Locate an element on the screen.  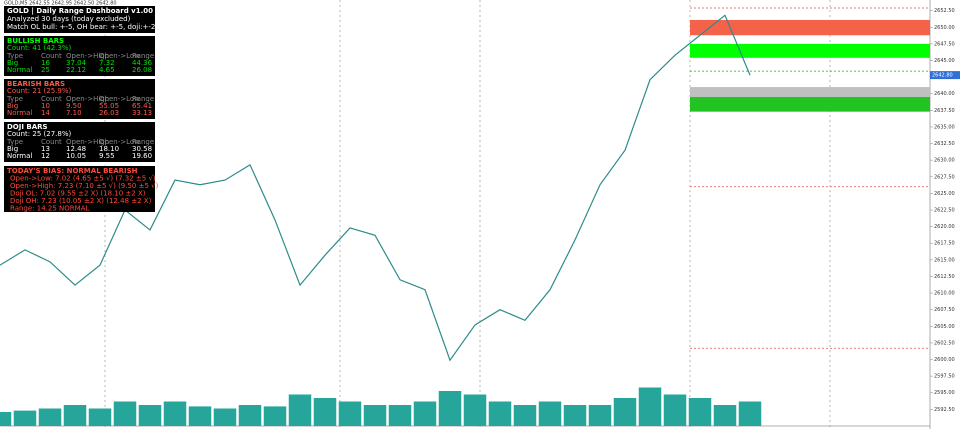
y-tick-label: 2620.00 is located at coordinates (944, 227).